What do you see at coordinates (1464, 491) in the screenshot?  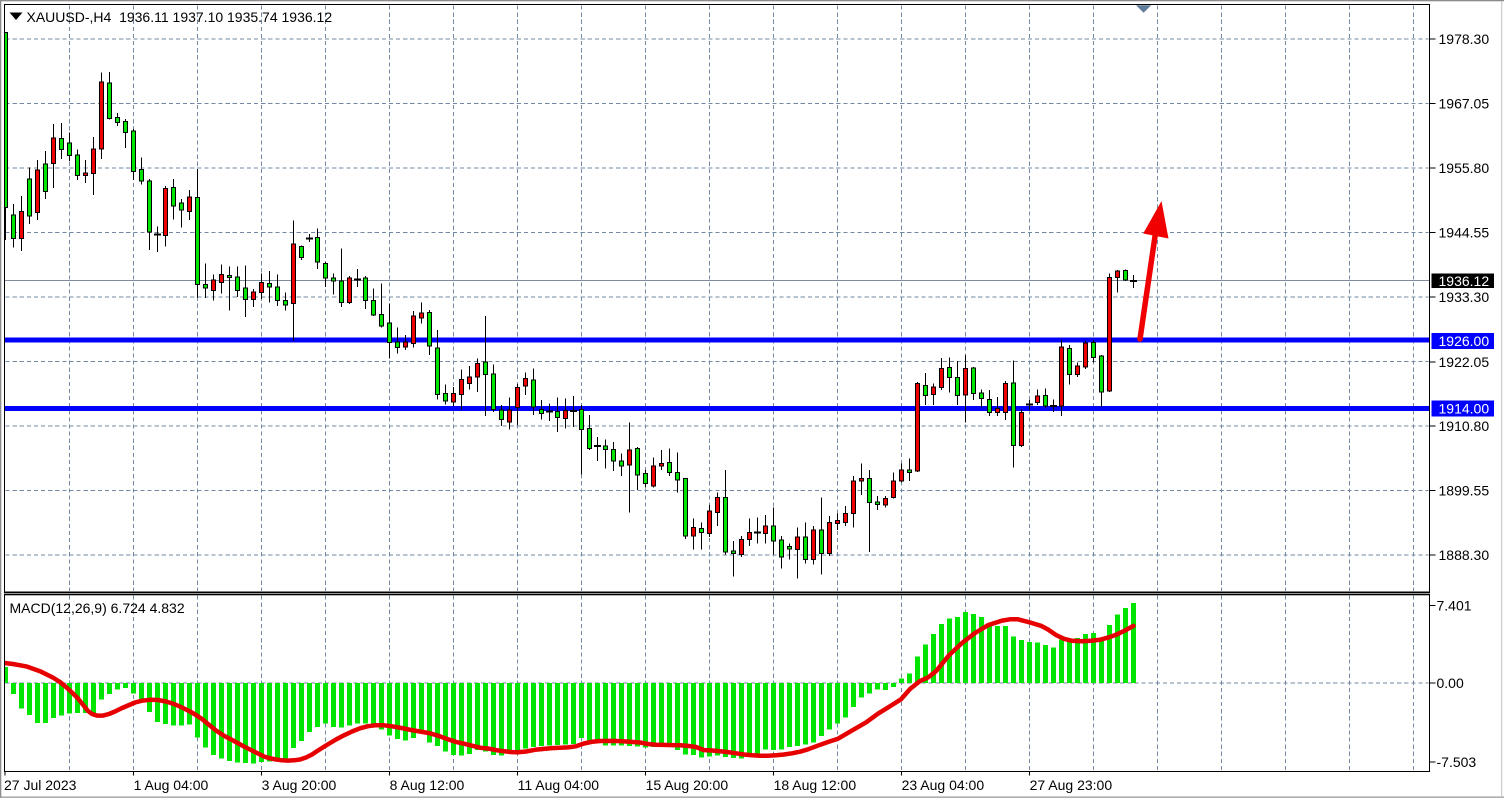 I see `svg-text: 1899.55` at bounding box center [1464, 491].